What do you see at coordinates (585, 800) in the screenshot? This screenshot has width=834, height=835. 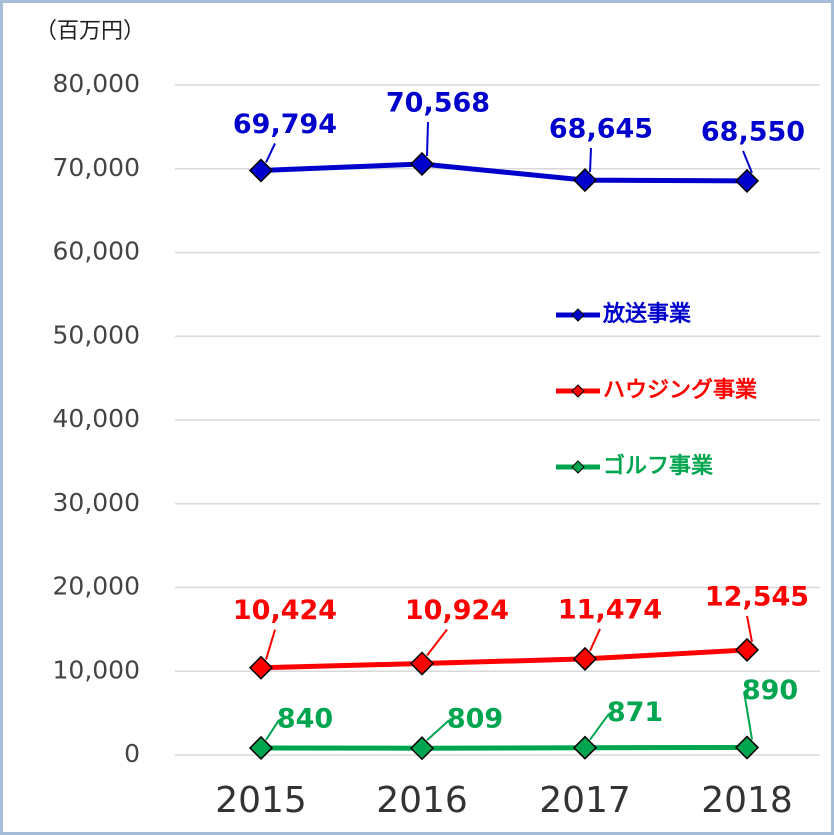 I see `x-tick-label: 2017` at bounding box center [585, 800].